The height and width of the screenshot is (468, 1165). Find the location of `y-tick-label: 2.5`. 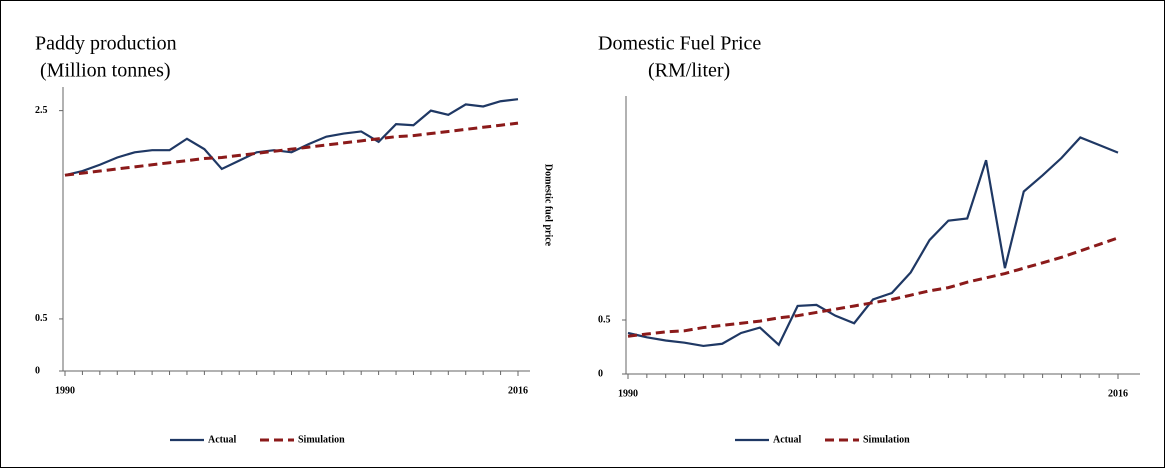

y-tick-label: 2.5 is located at coordinates (41, 110).